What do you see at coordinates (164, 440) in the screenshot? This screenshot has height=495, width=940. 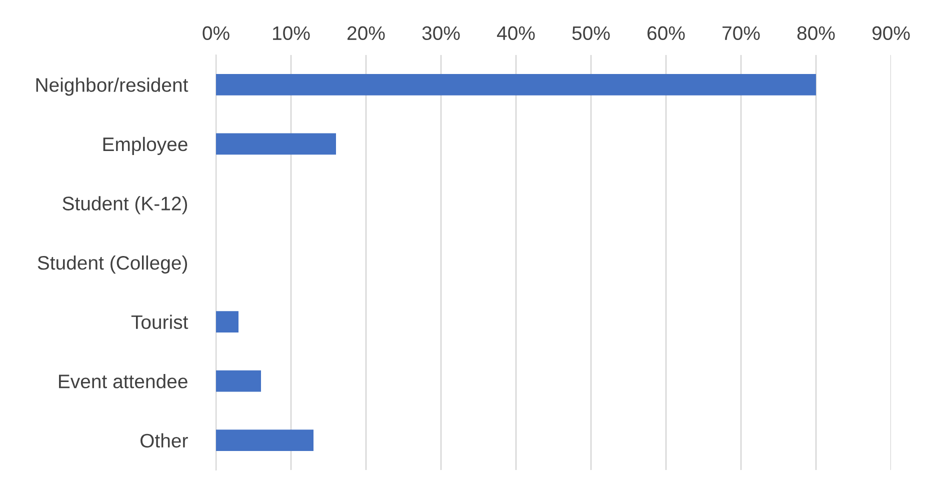 I see `y-tick-label: Other` at bounding box center [164, 440].